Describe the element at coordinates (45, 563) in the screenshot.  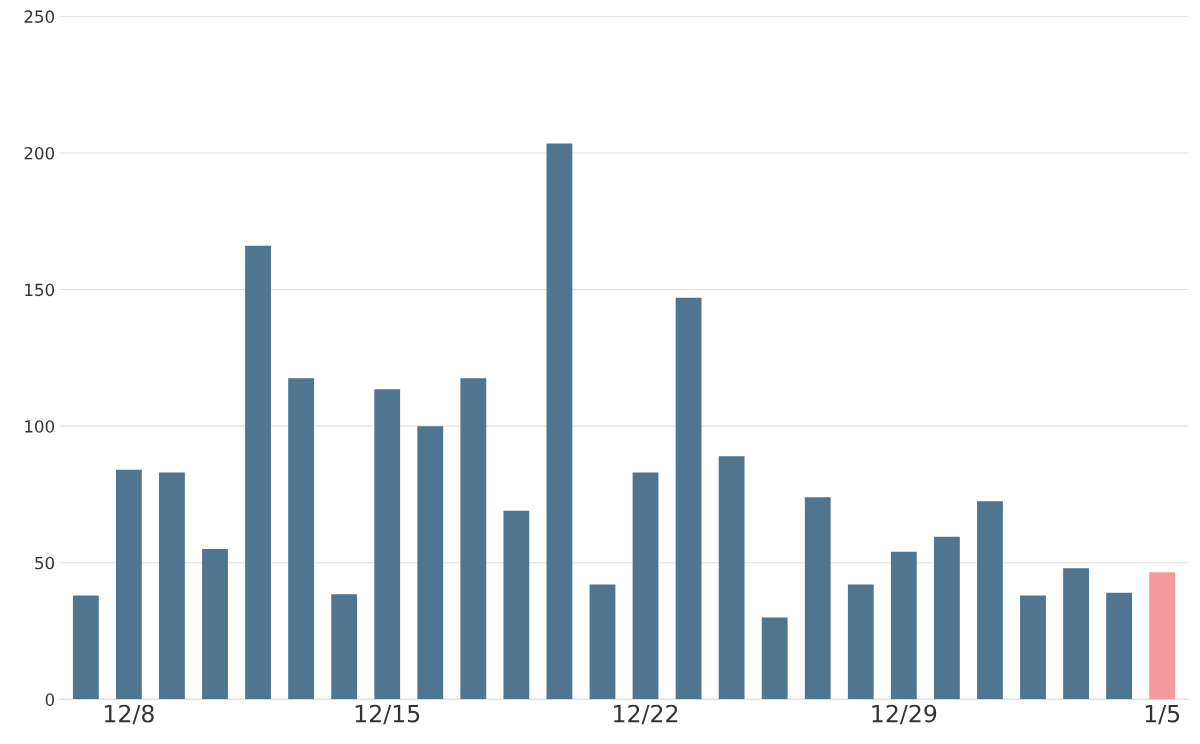
I see `y-tick-label: 50` at that location.